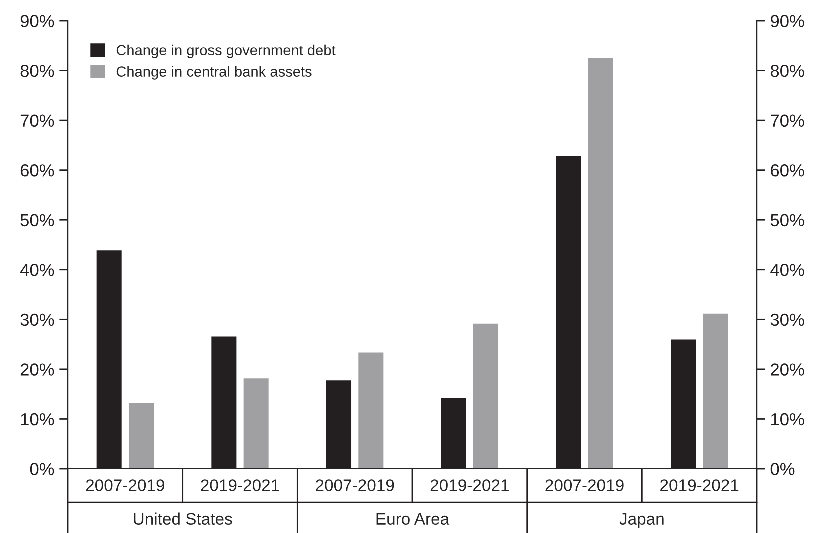  I want to click on y2-tick-label: 90%, so click(787, 21).